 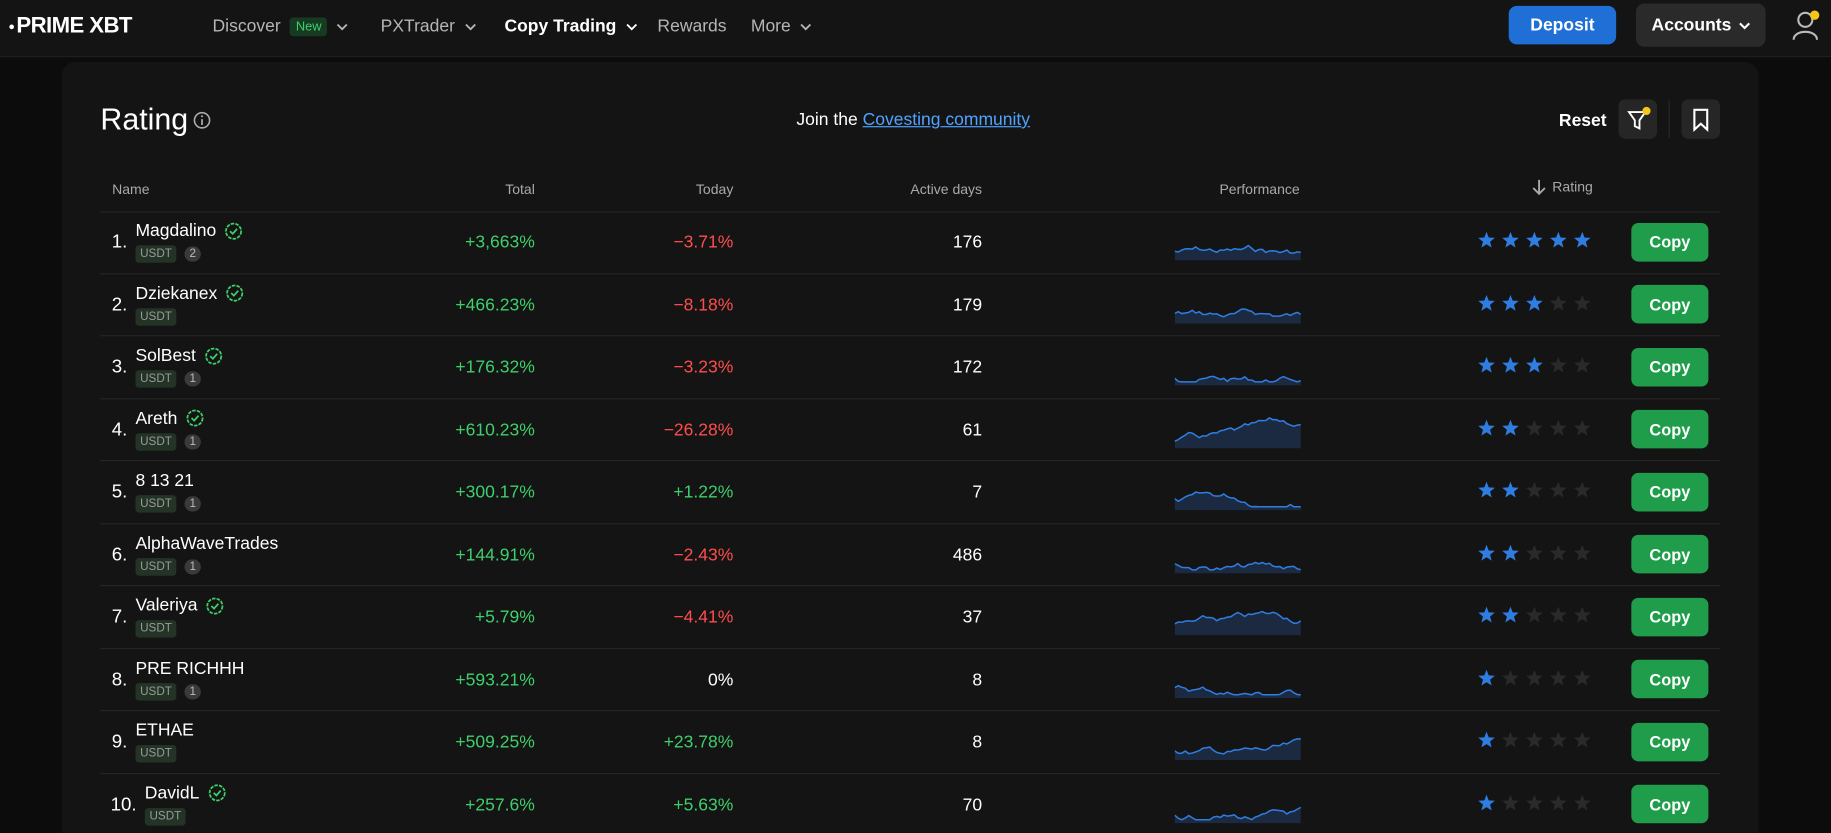 I want to click on chevron, so click(x=806, y=26).